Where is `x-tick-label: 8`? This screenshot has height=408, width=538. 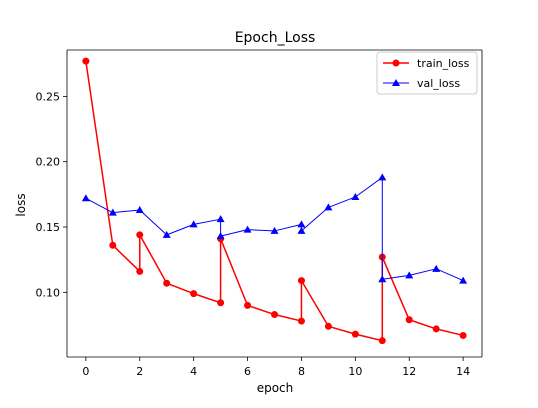 x-tick-label: 8 is located at coordinates (301, 371).